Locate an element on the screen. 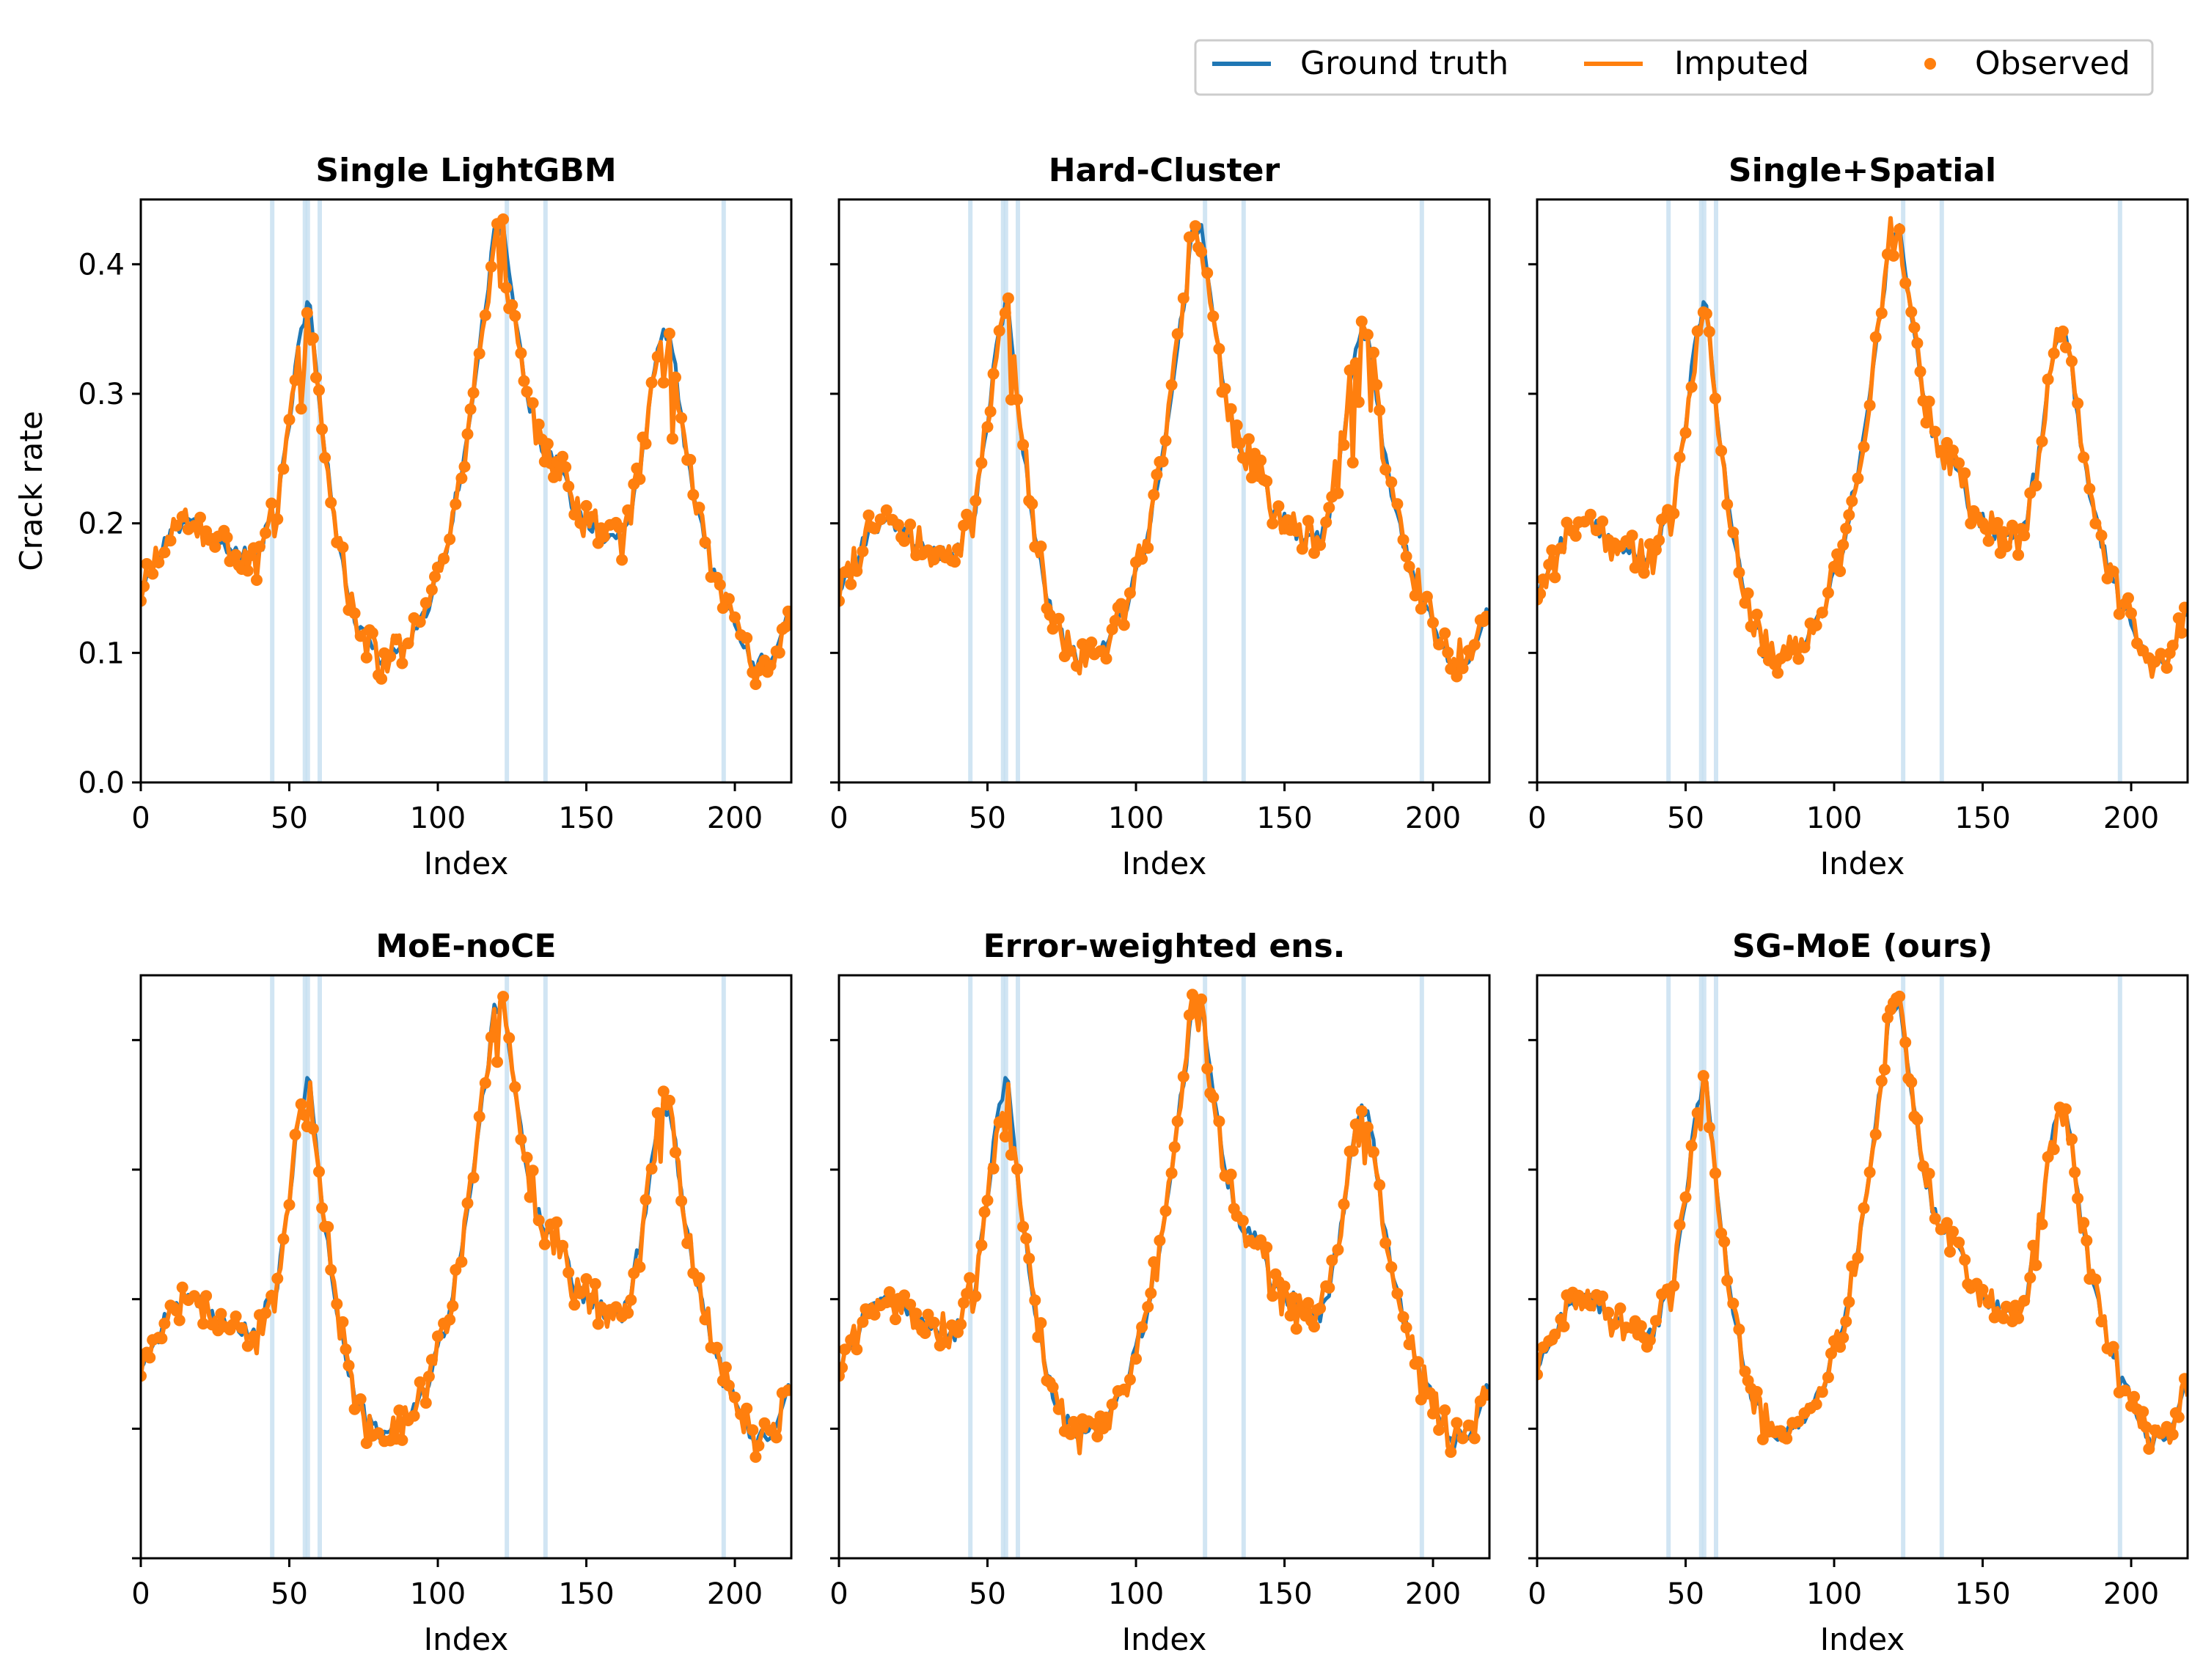  legend-frame is located at coordinates (1674, 67).